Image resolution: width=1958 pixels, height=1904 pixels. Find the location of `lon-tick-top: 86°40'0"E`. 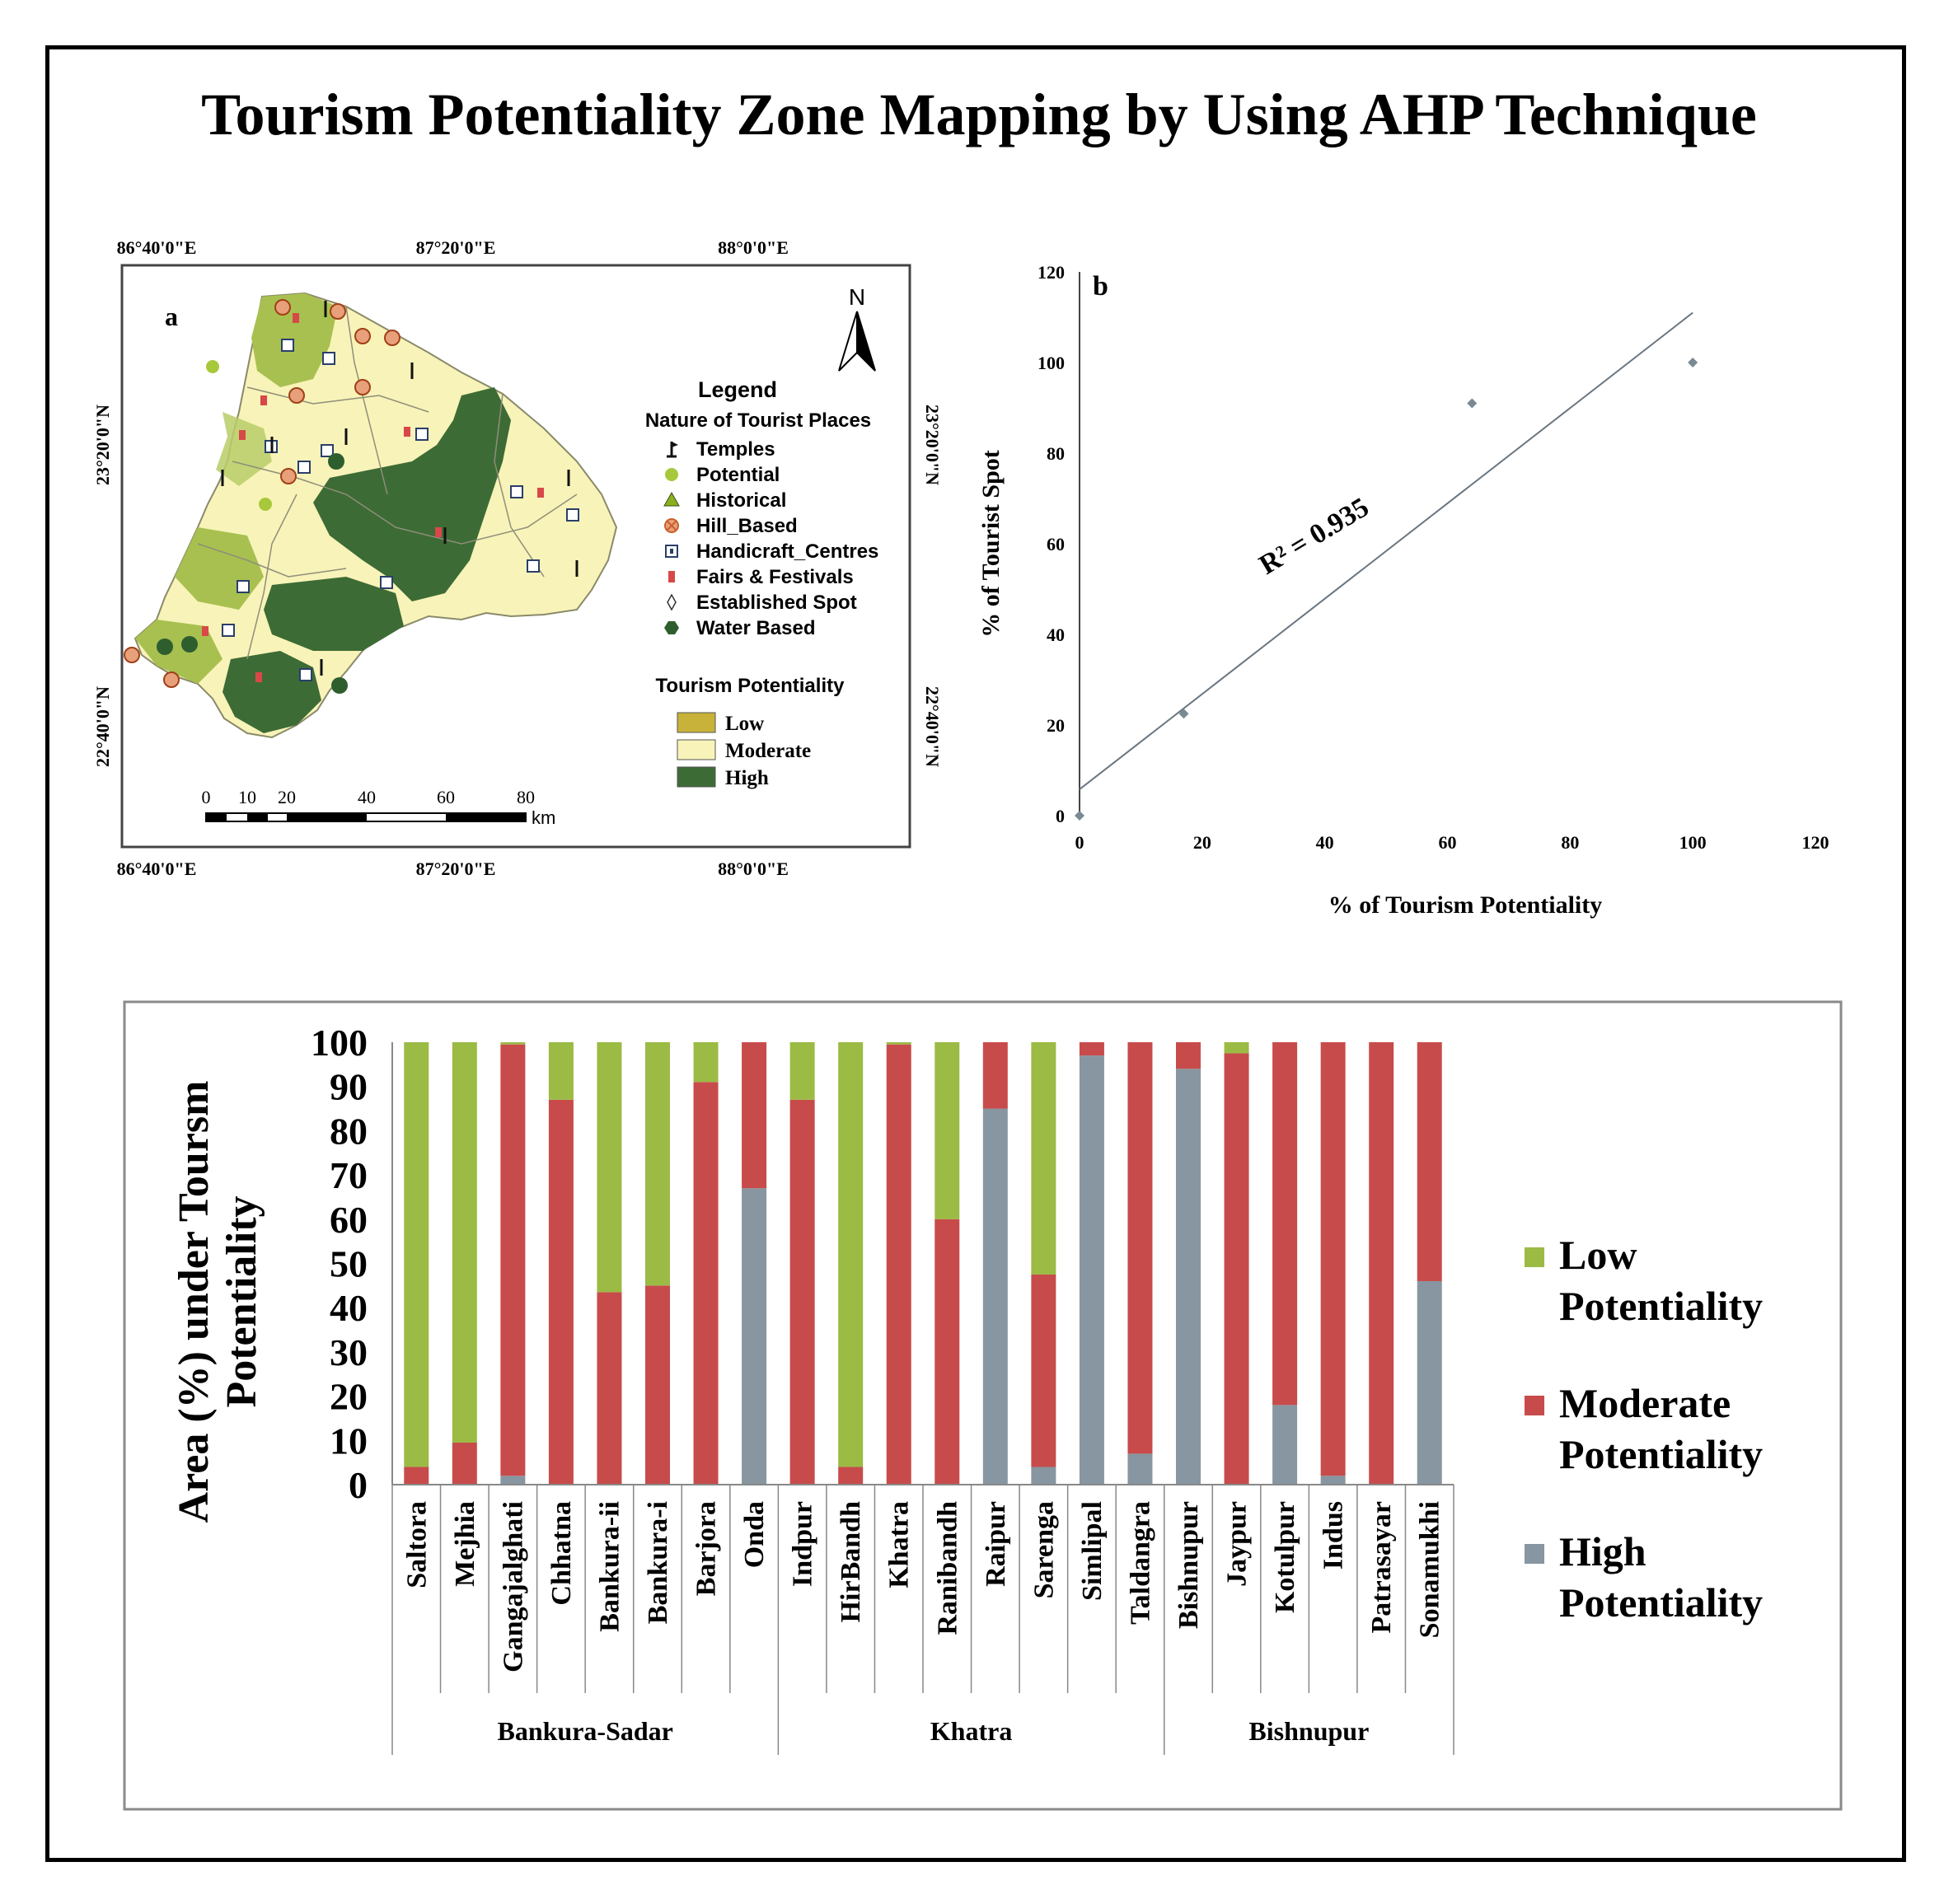

lon-tick-top: 86°40'0"E is located at coordinates (157, 247).